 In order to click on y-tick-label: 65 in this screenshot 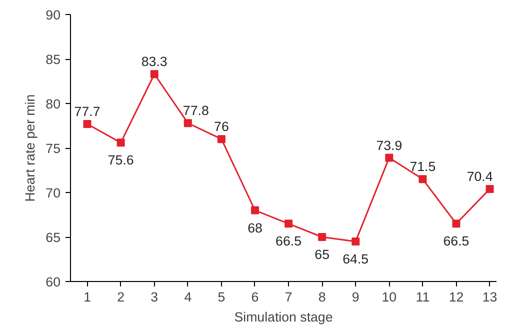, I will do `click(53, 237)`.